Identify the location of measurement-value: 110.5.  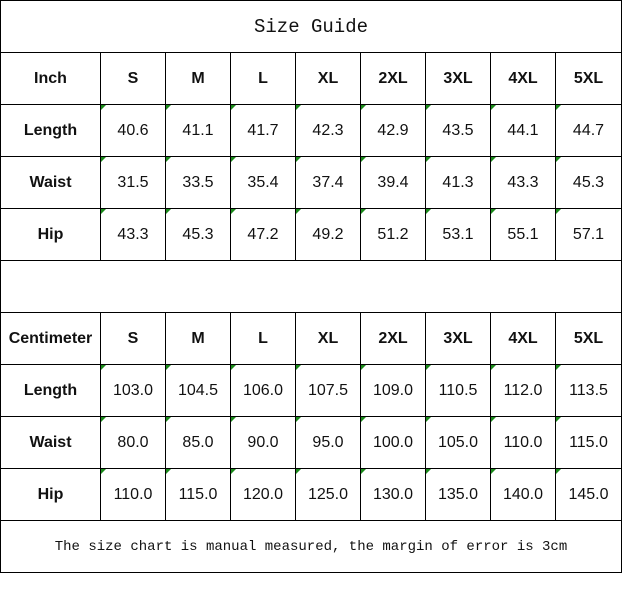
(458, 390).